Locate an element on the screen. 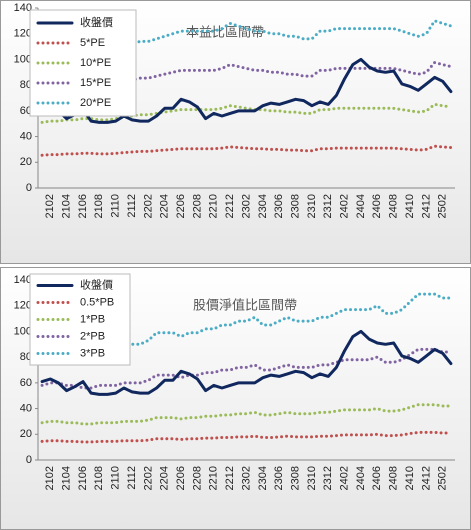 The width and height of the screenshot is (471, 530). legend-box is located at coordinates (83, 63).